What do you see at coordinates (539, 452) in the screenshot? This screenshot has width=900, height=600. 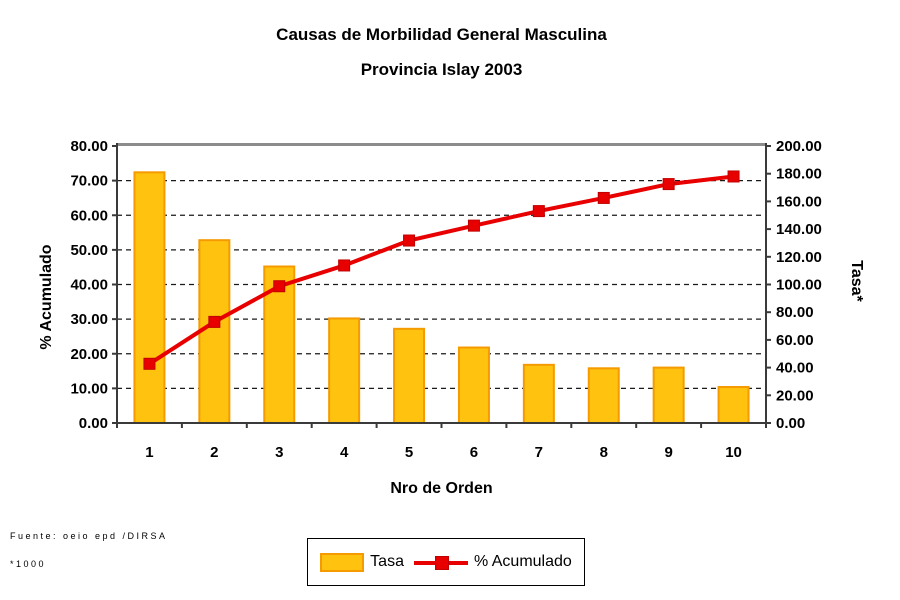 I see `x-tick-label: 7` at bounding box center [539, 452].